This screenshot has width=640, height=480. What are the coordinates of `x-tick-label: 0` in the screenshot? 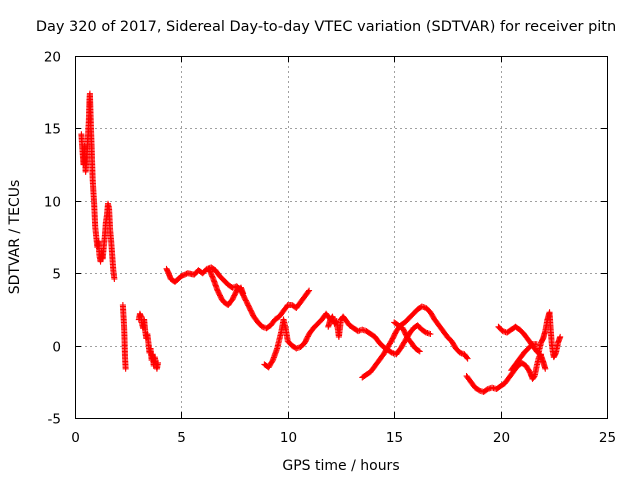 It's located at (75, 438).